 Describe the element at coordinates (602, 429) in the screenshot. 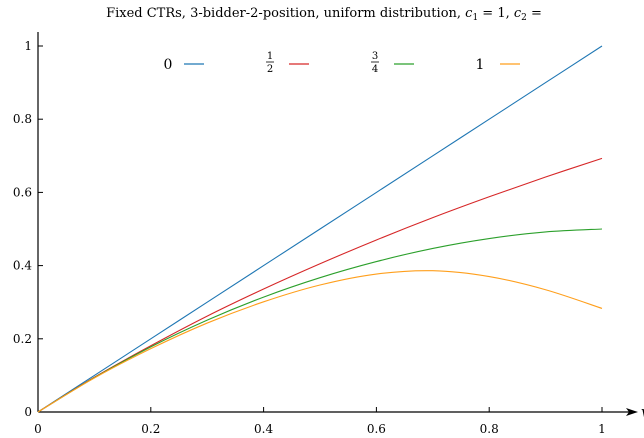

I see `x-tick-label: 1` at that location.